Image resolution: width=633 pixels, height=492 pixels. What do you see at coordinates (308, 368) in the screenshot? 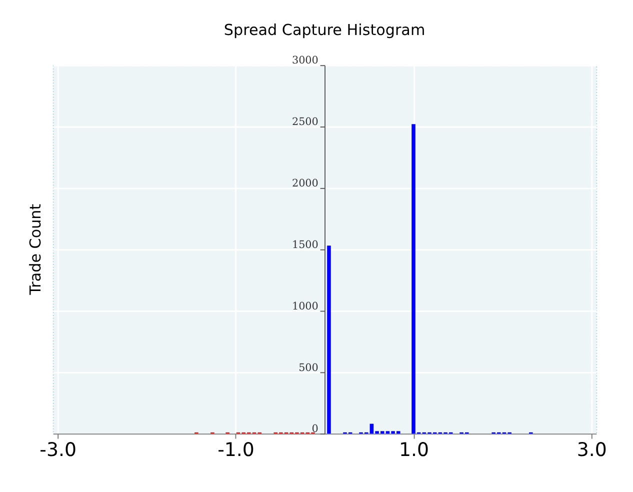
I see `y-tick-label: 500` at bounding box center [308, 368].